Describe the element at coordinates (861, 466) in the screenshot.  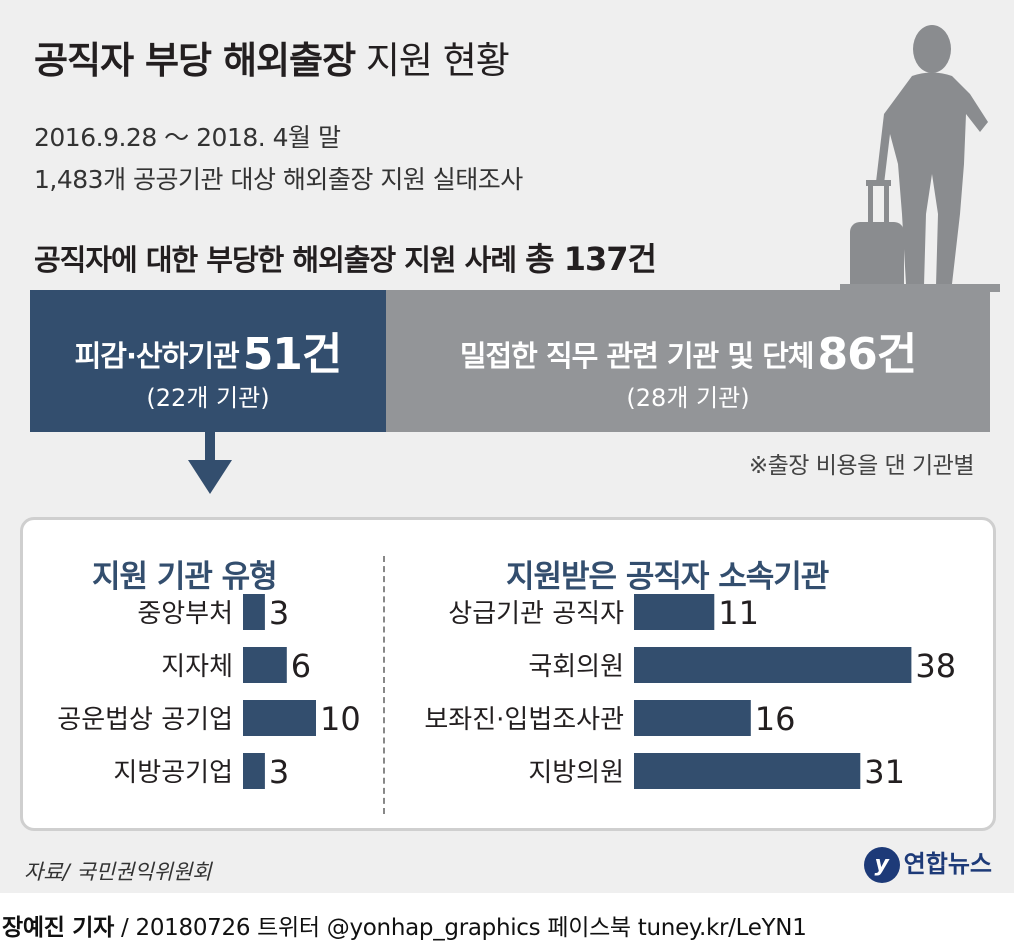
I see `cost-note: ※출장 비용을 댄 기관별` at that location.